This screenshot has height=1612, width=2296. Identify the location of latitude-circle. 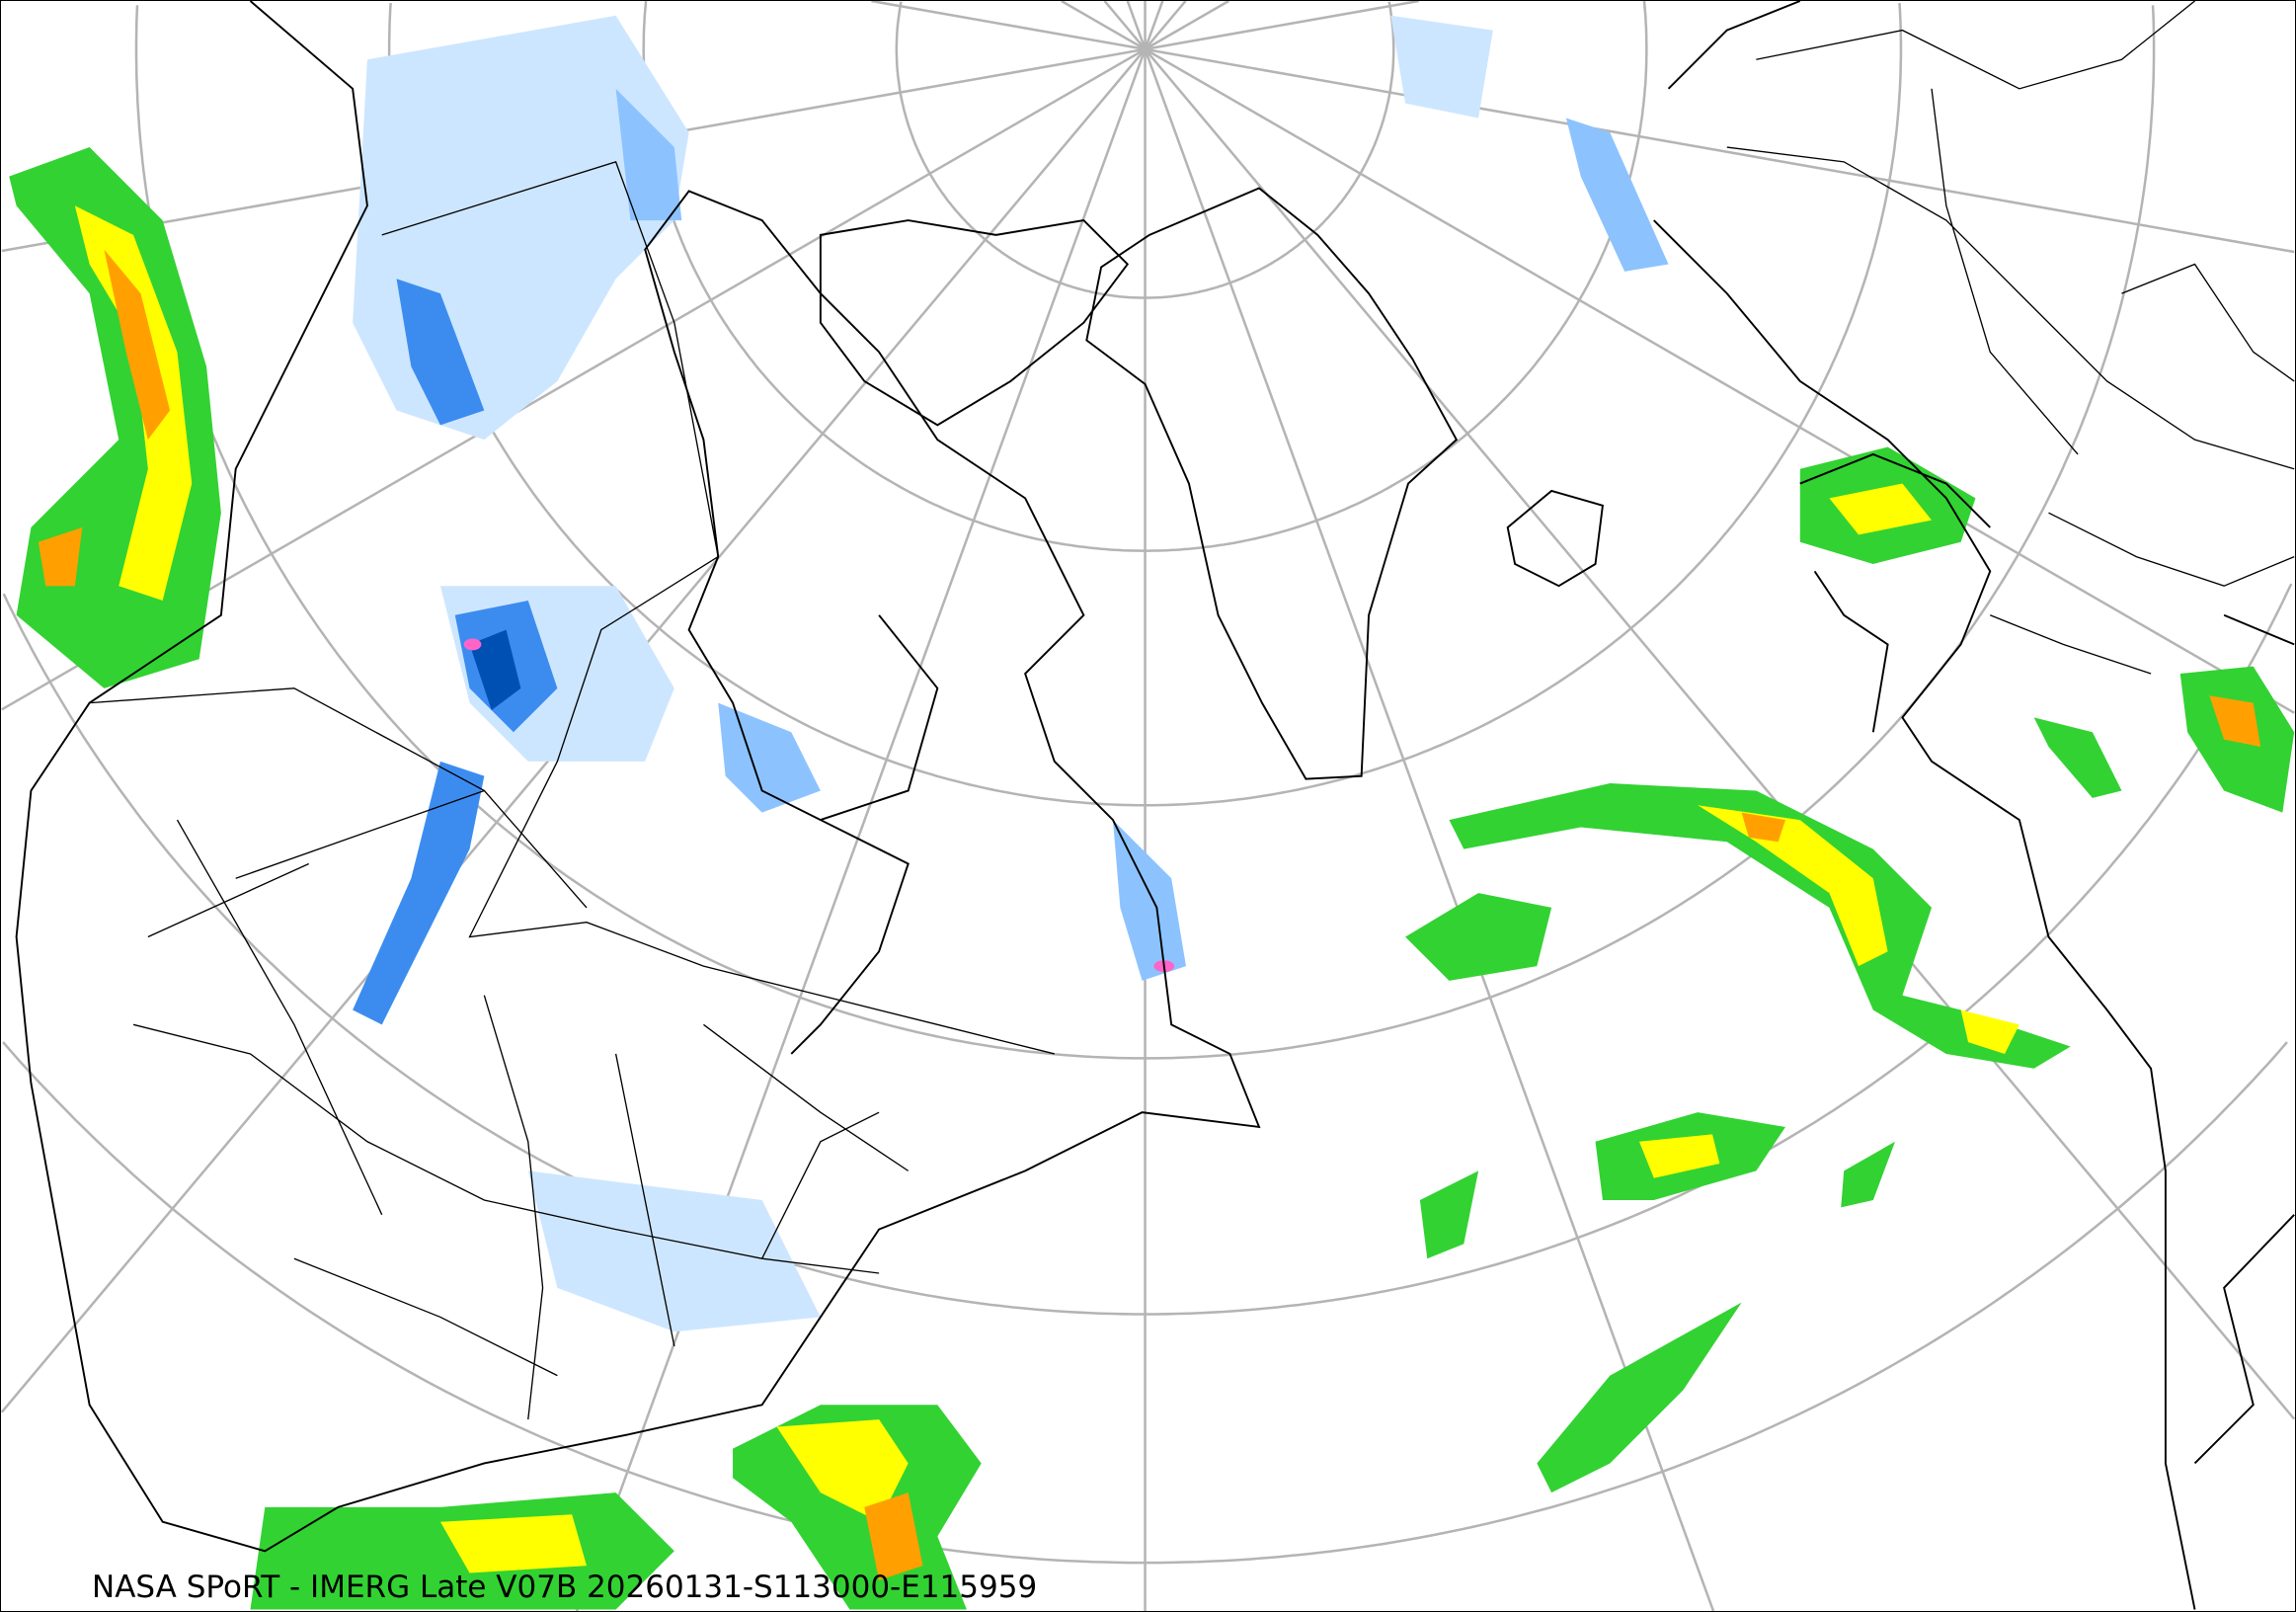
(1145, 277).